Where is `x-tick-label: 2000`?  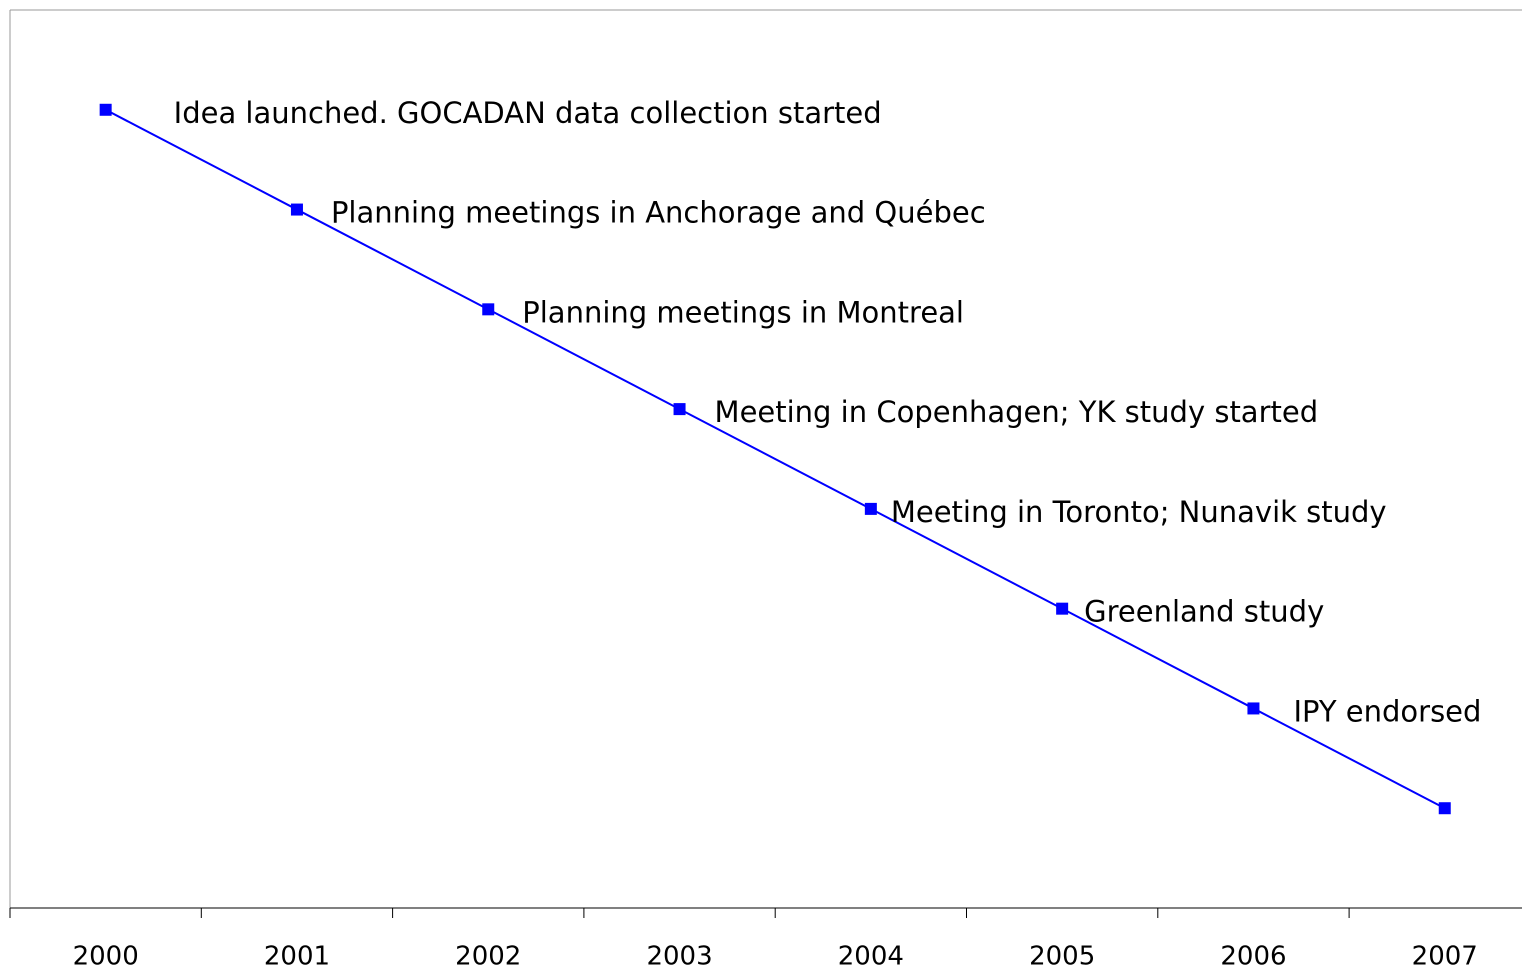 x-tick-label: 2000 is located at coordinates (106, 956).